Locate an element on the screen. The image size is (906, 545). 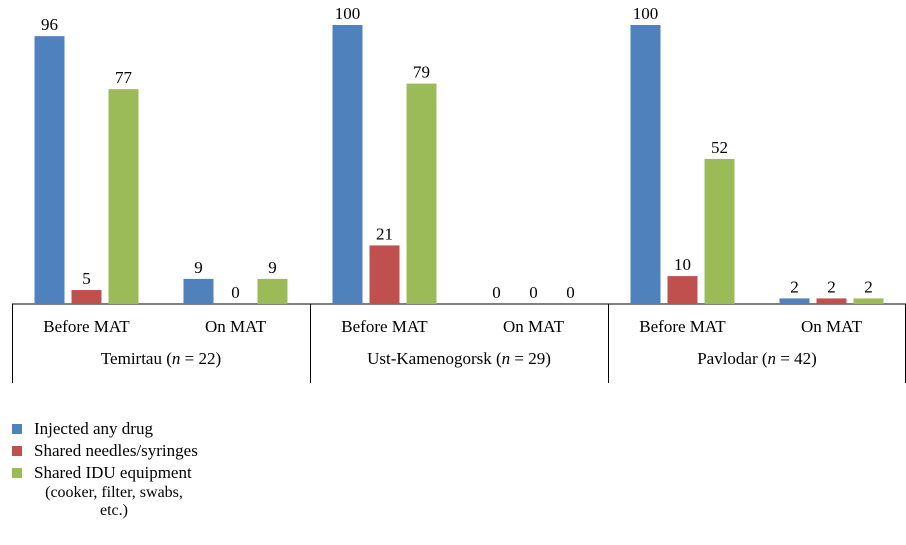
legend-label-shared-equipment-detail-2: etc.) is located at coordinates (114, 510).